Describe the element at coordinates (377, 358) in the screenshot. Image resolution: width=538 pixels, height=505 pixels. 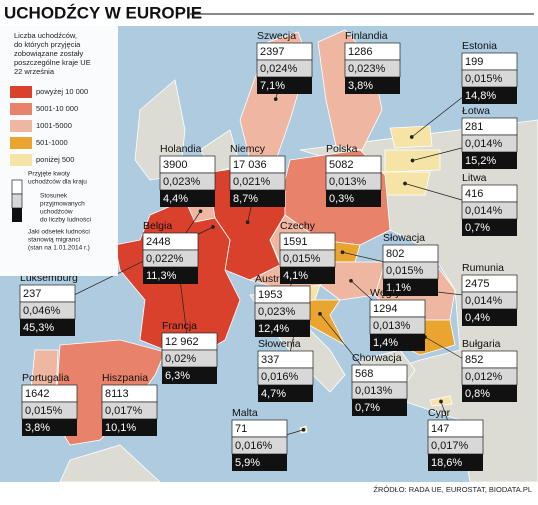
I see `country-name: Chorwacja` at that location.